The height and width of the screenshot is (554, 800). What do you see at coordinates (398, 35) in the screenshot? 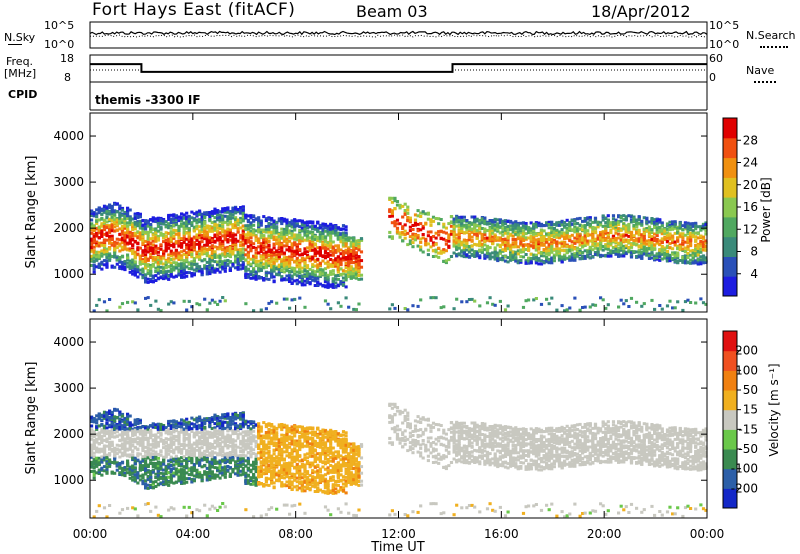
I see `noise-panel` at bounding box center [398, 35].